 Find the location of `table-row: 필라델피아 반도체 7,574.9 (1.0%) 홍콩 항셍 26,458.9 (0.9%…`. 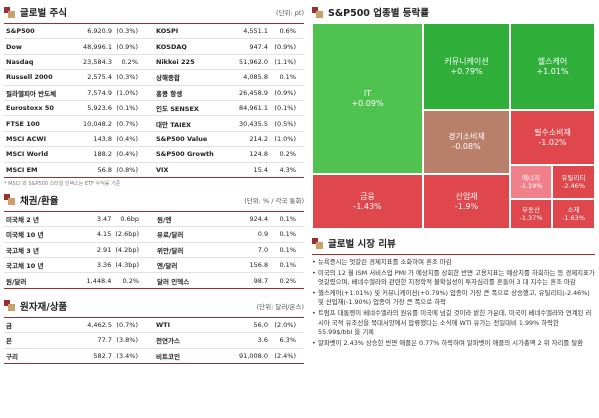

table-row: 필라델피아 반도체 7,574.9 (1.0%) 홍콩 항셍 26,458.9 (0.9%… is located at coordinates (154, 93).